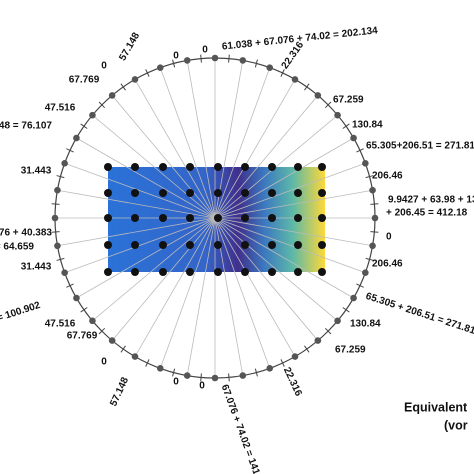 This screenshot has height=474, width=474. What do you see at coordinates (427, 213) in the screenshot?
I see `edge-label: + 206.45 = 412.18` at bounding box center [427, 213].